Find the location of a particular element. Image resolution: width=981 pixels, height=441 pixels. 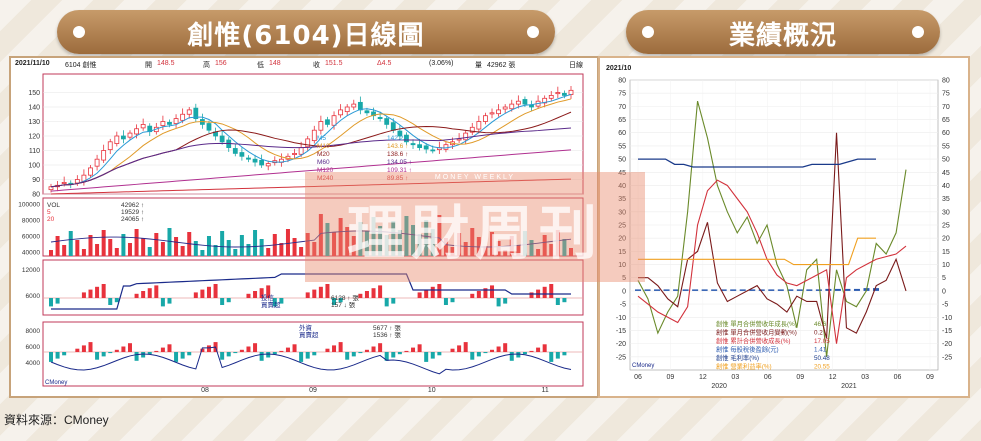

watermark-text: MONEY WEEKLY is located at coordinates (475, 177).